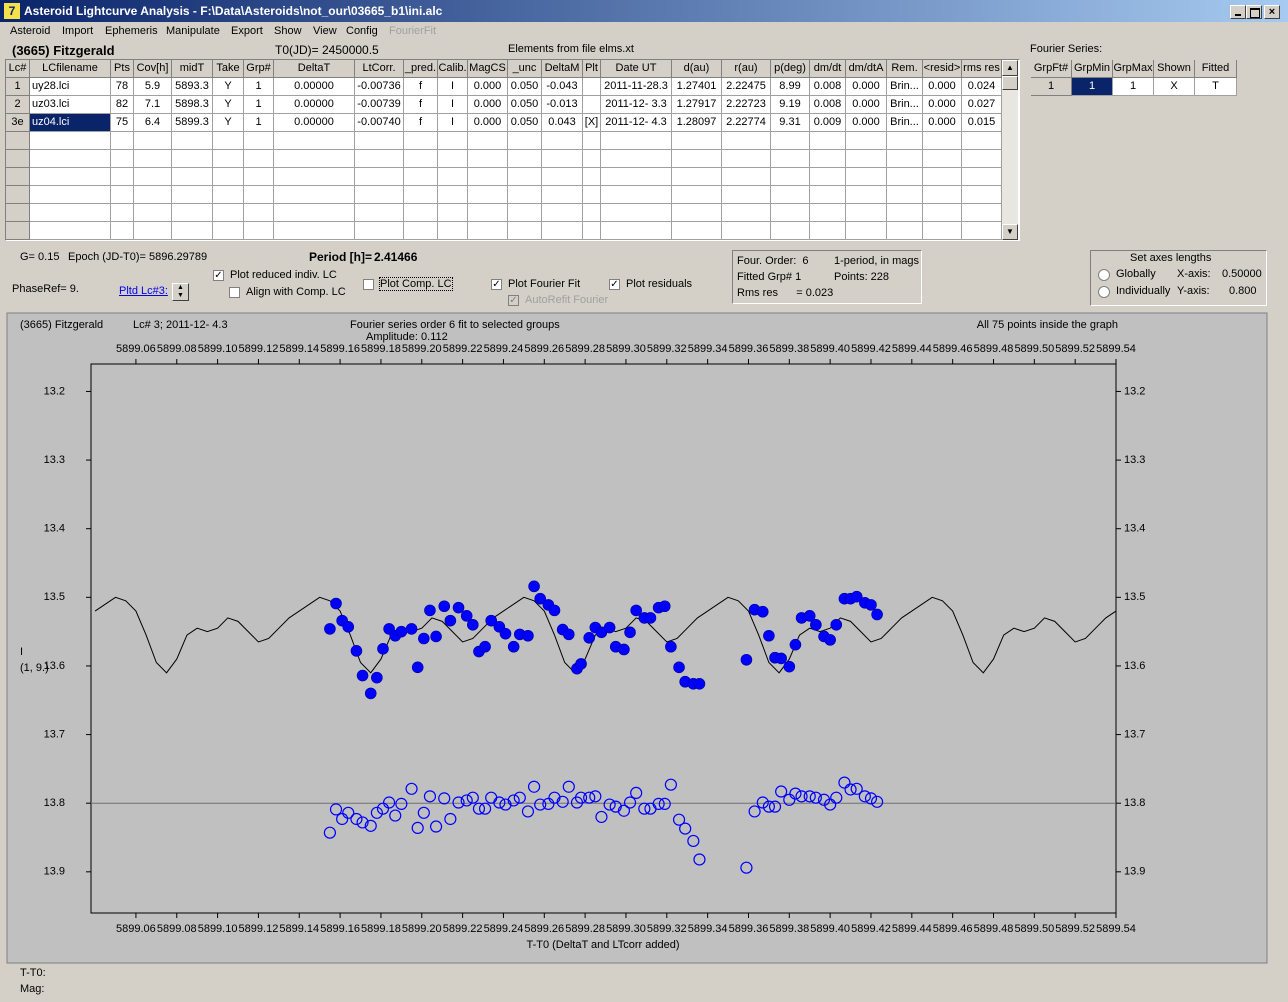 This screenshot has height=1002, width=1288. I want to click on column-header: _pred., so click(421, 69).